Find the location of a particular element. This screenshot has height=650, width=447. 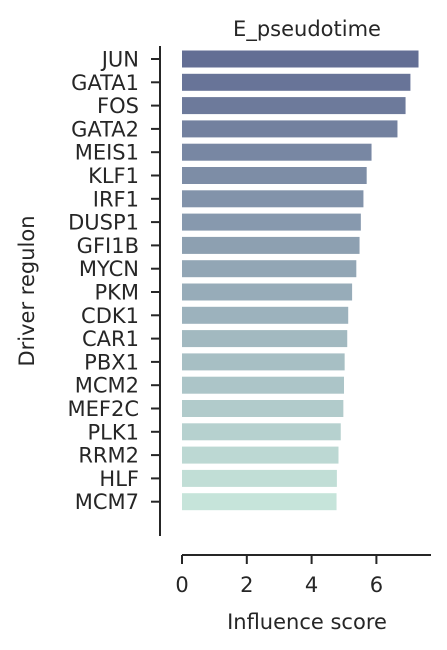

x-tick-label: 4 is located at coordinates (311, 585).